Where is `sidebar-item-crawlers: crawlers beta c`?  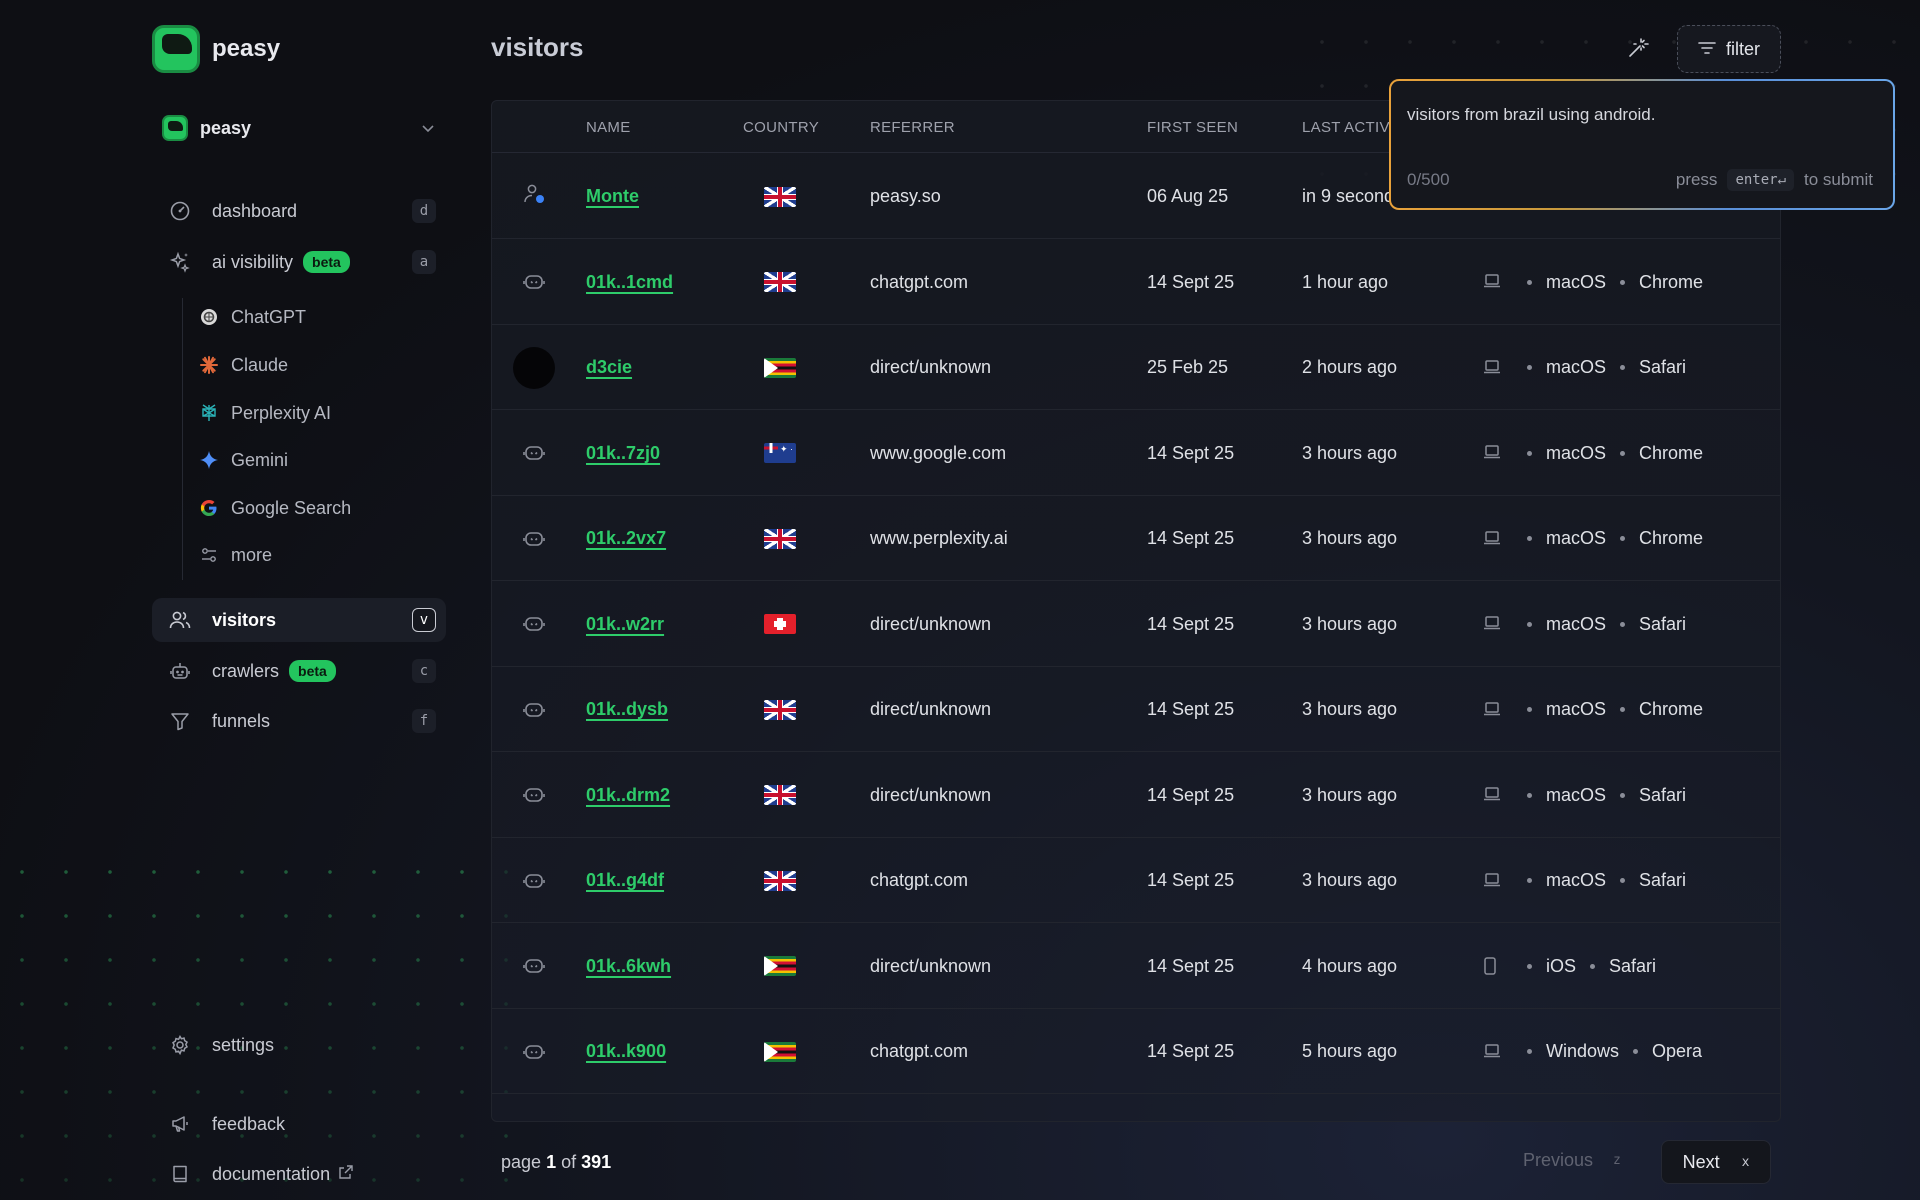 sidebar-item-crawlers: crawlers beta c is located at coordinates (299, 671).